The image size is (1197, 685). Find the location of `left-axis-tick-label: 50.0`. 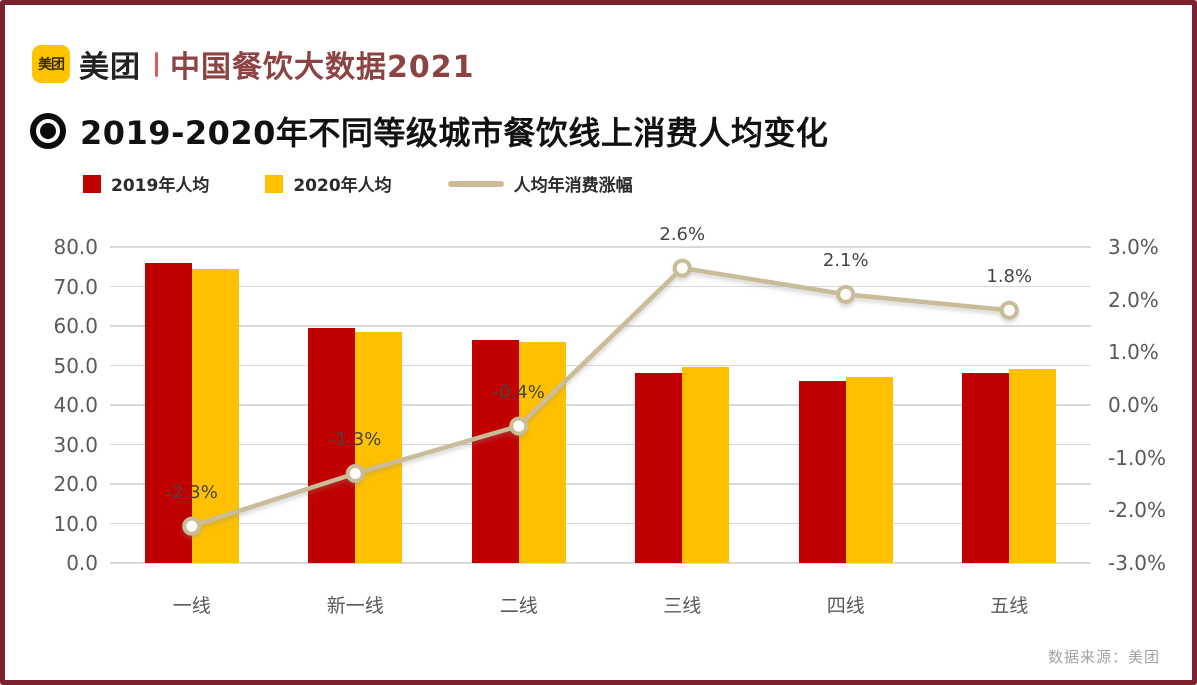

left-axis-tick-label: 50.0 is located at coordinates (75, 365).